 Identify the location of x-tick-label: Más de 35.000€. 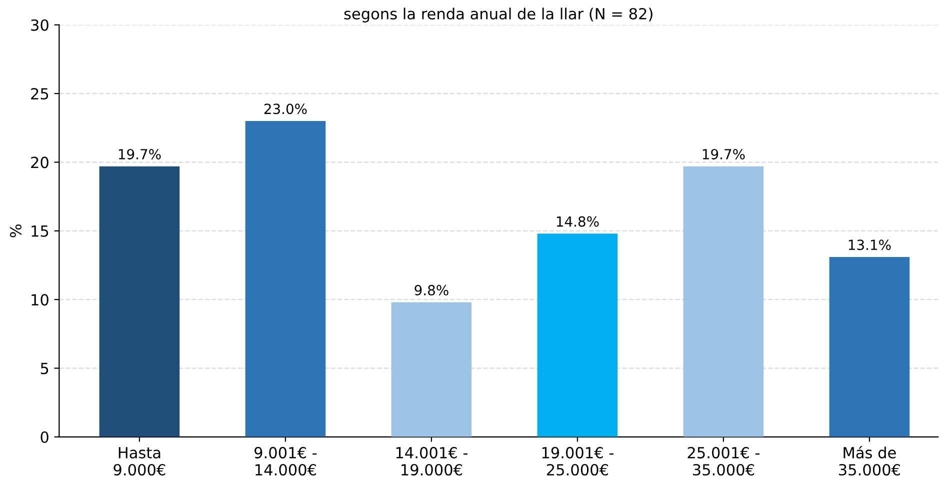
(869, 461).